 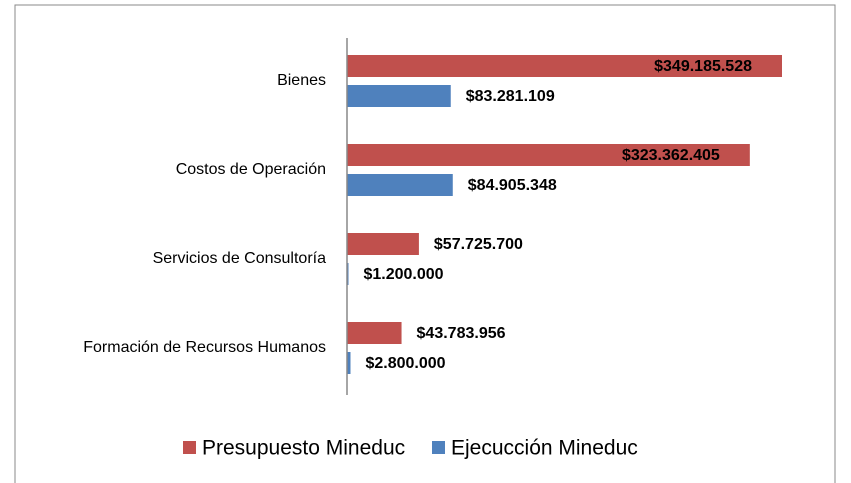 What do you see at coordinates (240, 258) in the screenshot?
I see `category-label: Servicios de Consultoría` at bounding box center [240, 258].